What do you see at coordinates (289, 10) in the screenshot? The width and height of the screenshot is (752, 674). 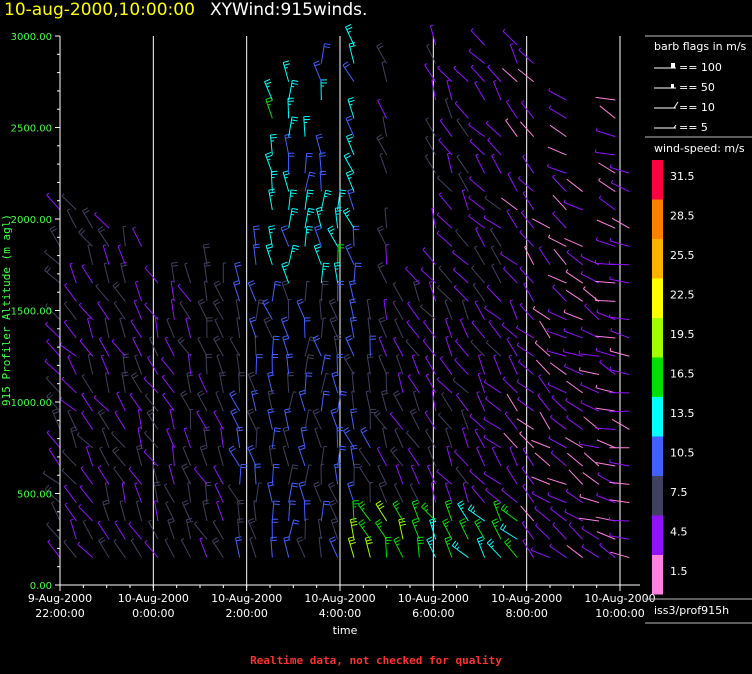 I see `product-title: XYWind:915winds.` at bounding box center [289, 10].